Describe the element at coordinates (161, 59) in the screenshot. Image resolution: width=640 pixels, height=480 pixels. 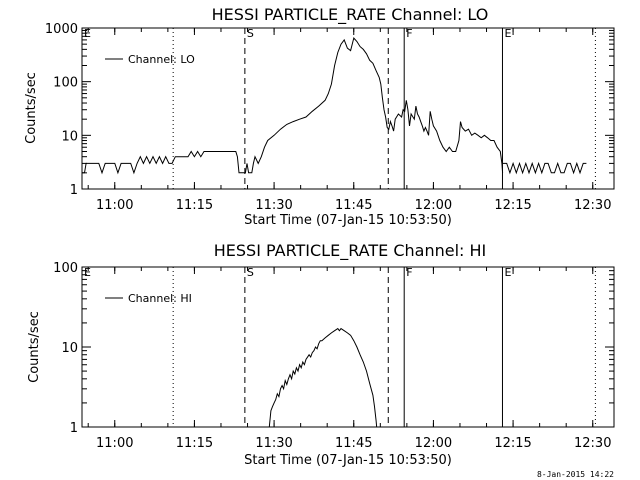
I see `legend-label: Channel: LO` at that location.